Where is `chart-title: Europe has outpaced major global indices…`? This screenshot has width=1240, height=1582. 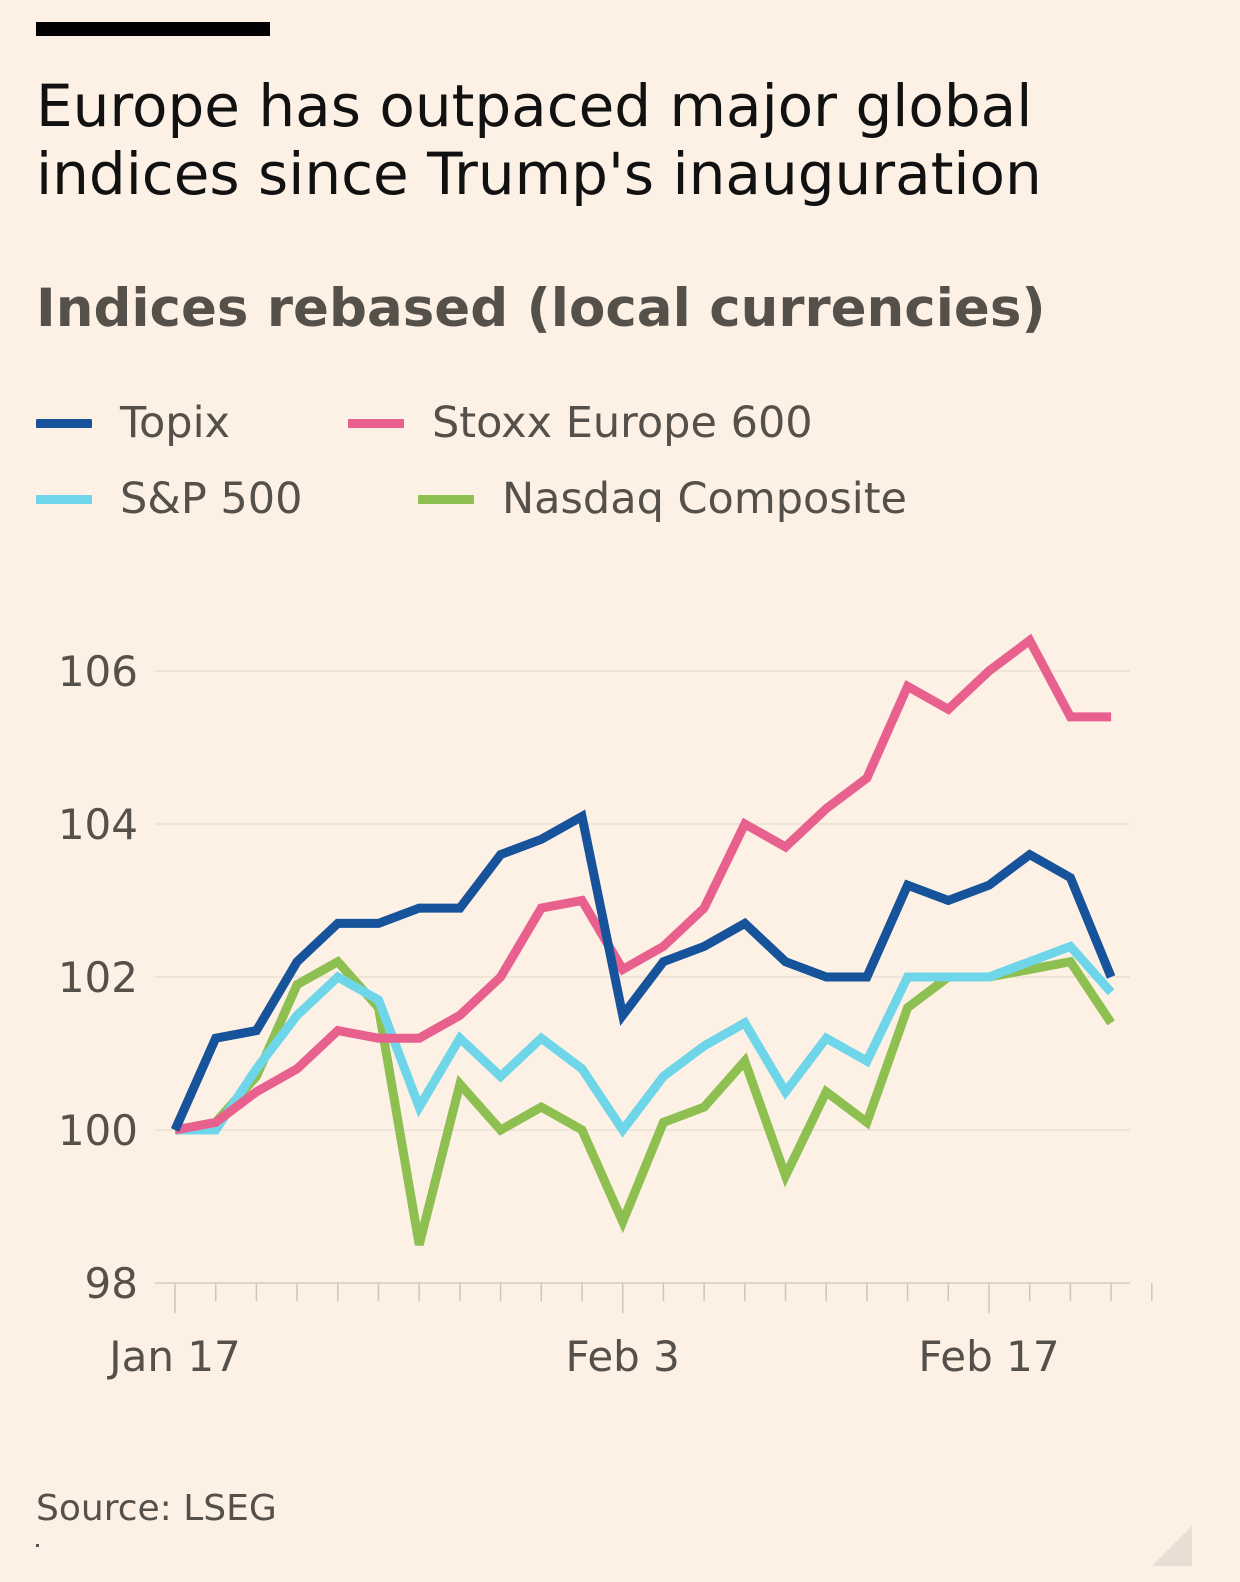
chart-title: Europe has outpaced major global indices… is located at coordinates (539, 140).